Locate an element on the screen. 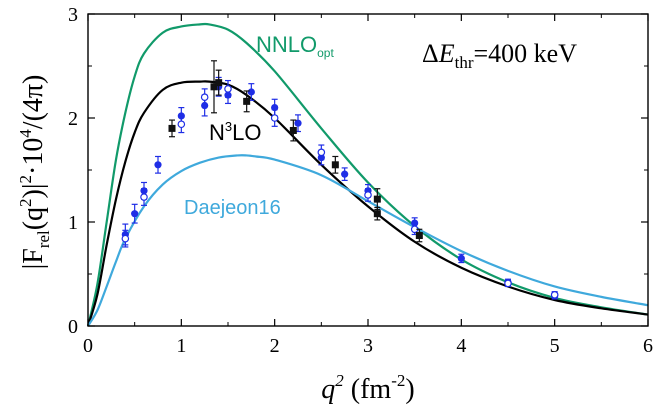 The height and width of the screenshot is (409, 657). y-axis-label: |Frel(q2)|2·104/(4π) is located at coordinates (34, 172).